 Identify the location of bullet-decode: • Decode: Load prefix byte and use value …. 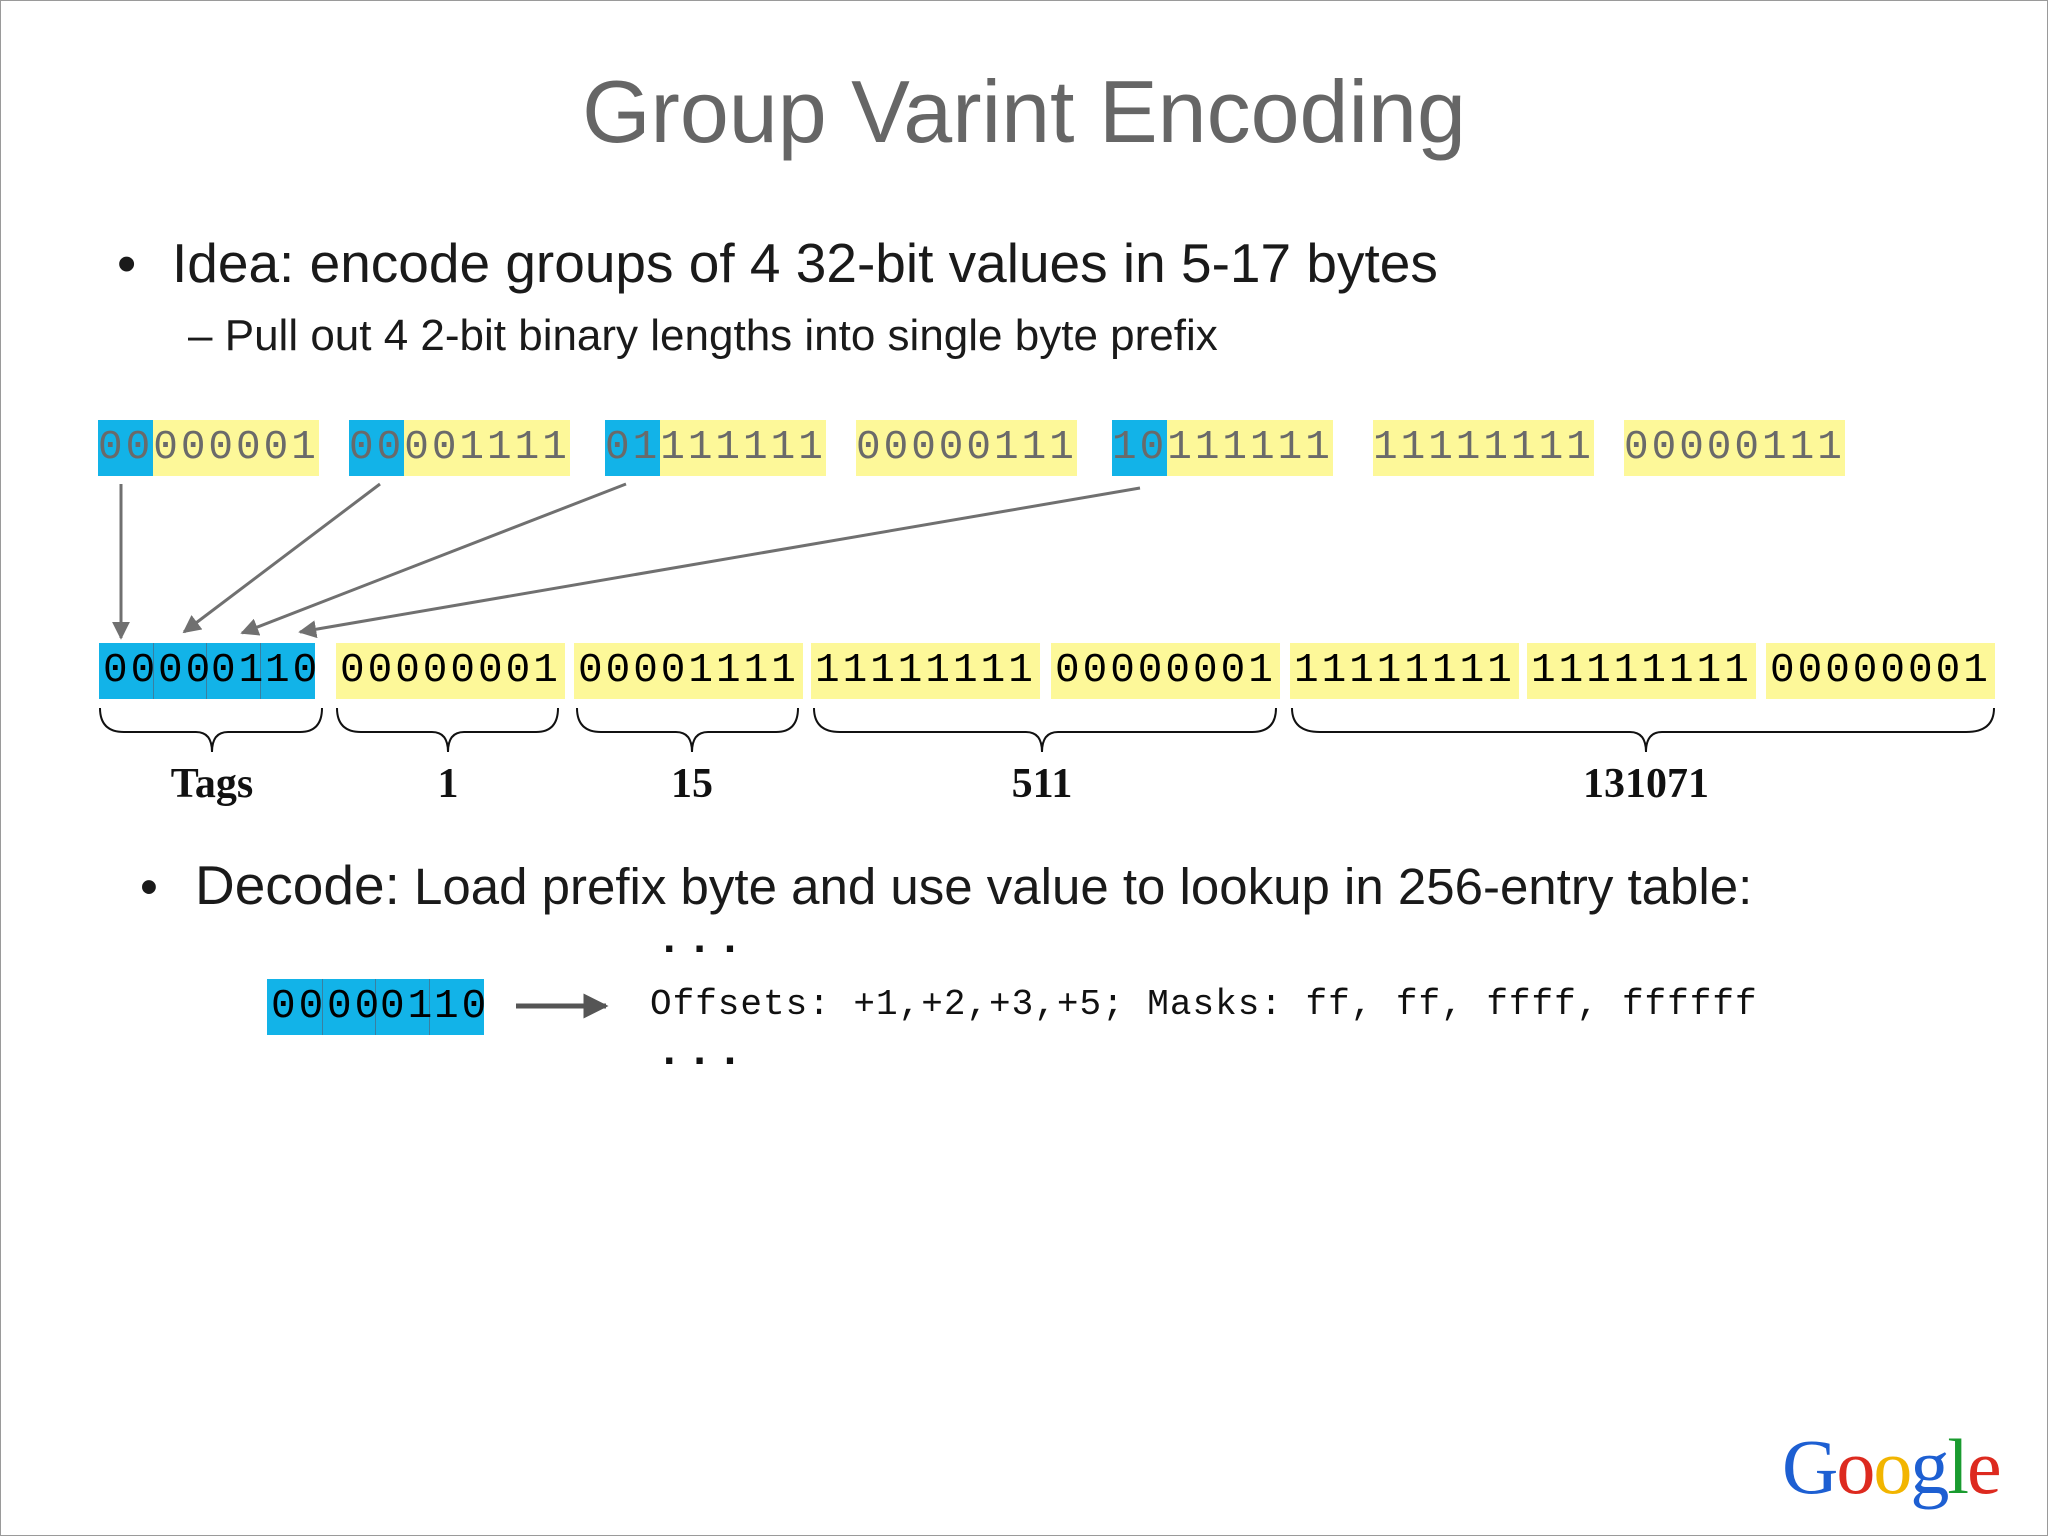
(946, 886).